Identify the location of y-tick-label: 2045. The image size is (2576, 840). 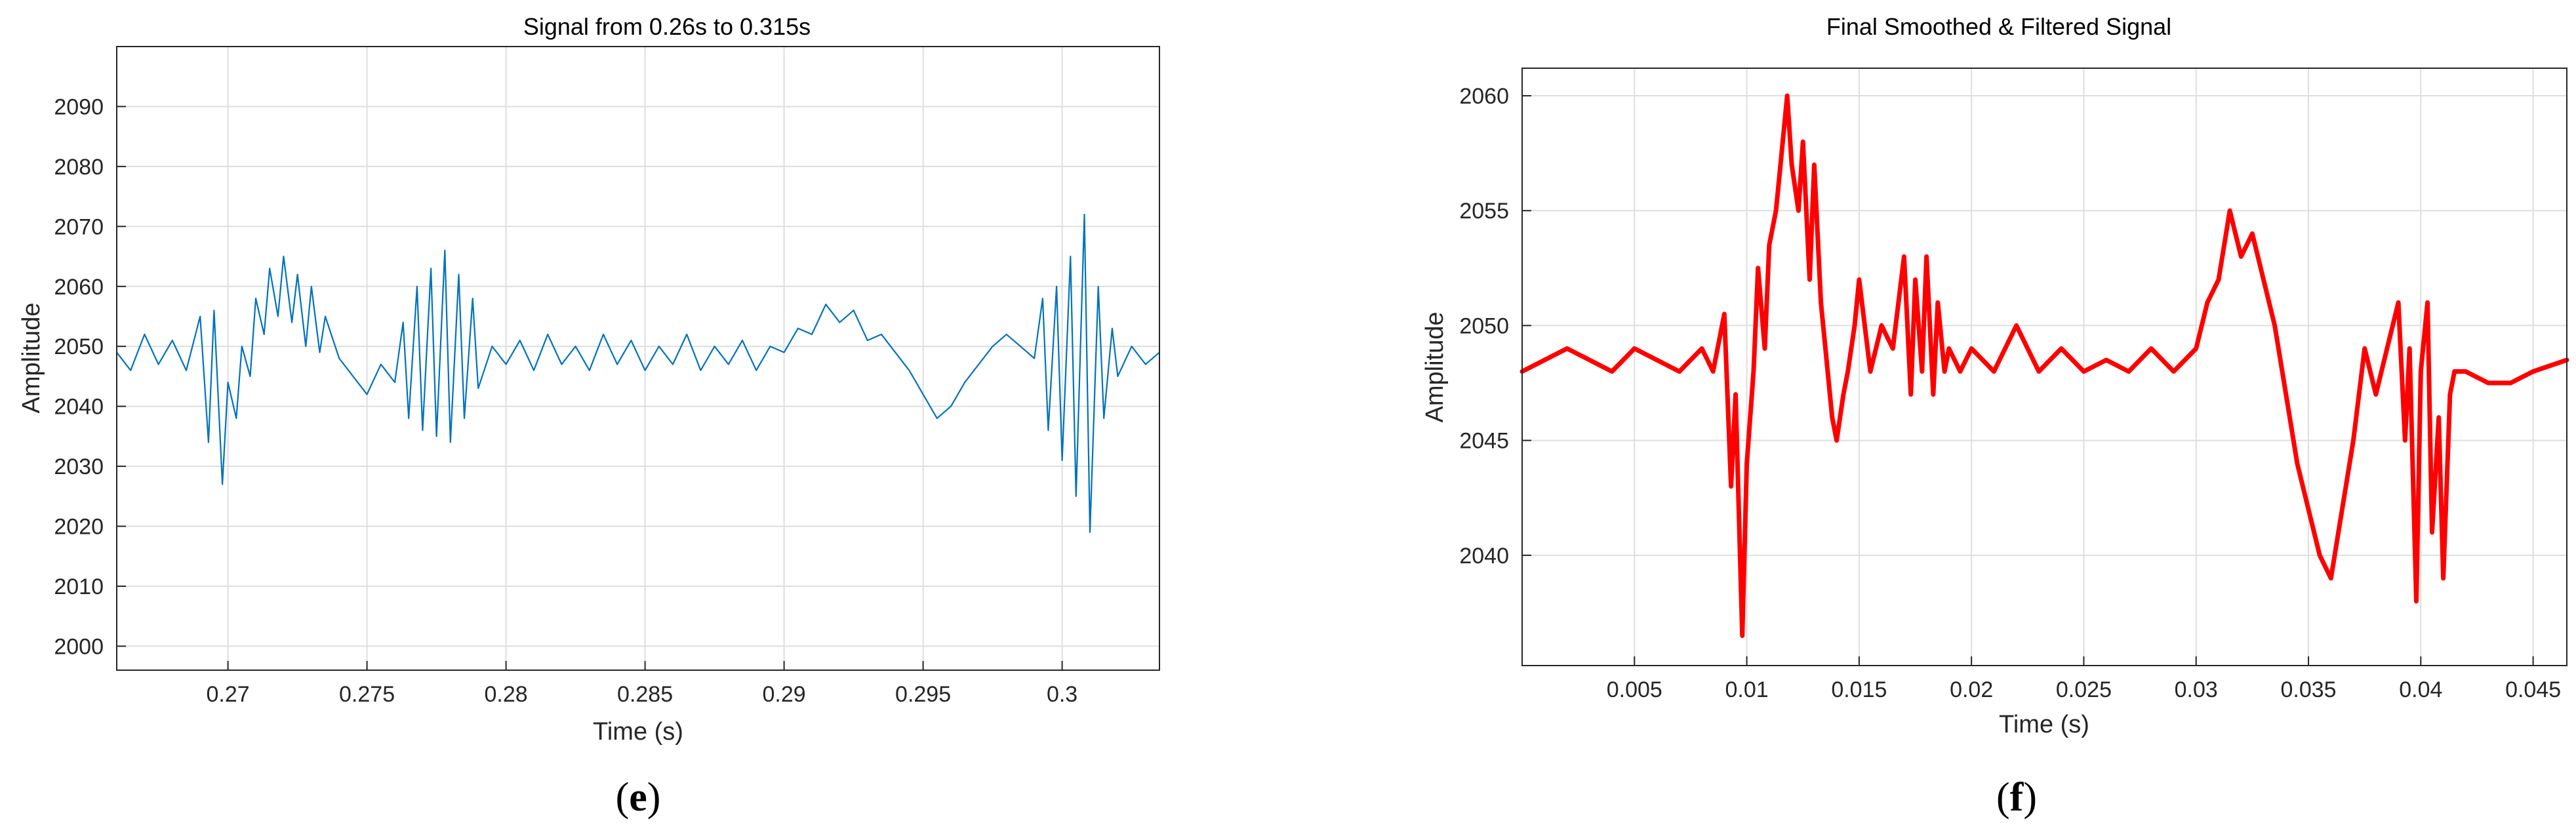
(1484, 441).